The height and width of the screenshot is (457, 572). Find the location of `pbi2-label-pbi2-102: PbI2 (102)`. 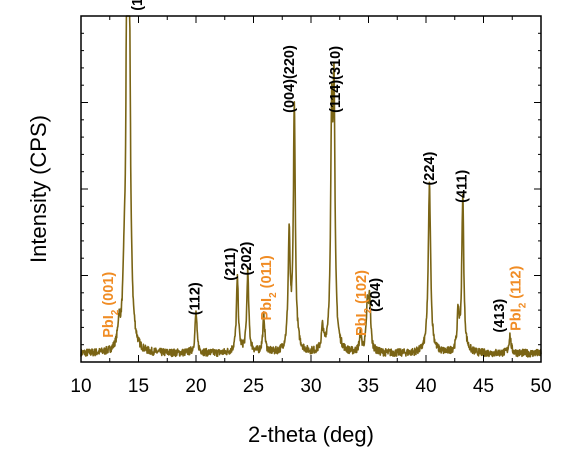

pbi2-label-pbi2-102: PbI2 (102) is located at coordinates (364, 303).